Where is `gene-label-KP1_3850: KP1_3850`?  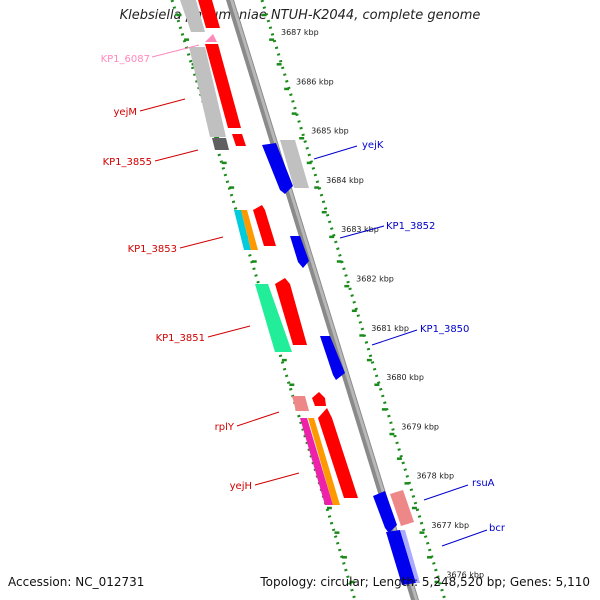 gene-label-KP1_3850: KP1_3850 is located at coordinates (444, 329).